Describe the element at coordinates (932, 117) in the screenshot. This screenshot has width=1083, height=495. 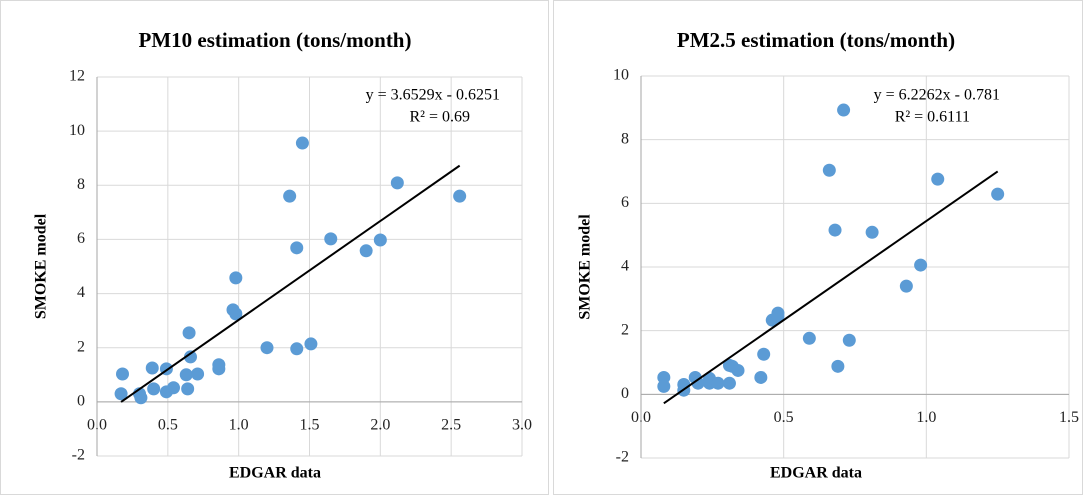
I see `trendline-label: R² = 0.6111` at that location.